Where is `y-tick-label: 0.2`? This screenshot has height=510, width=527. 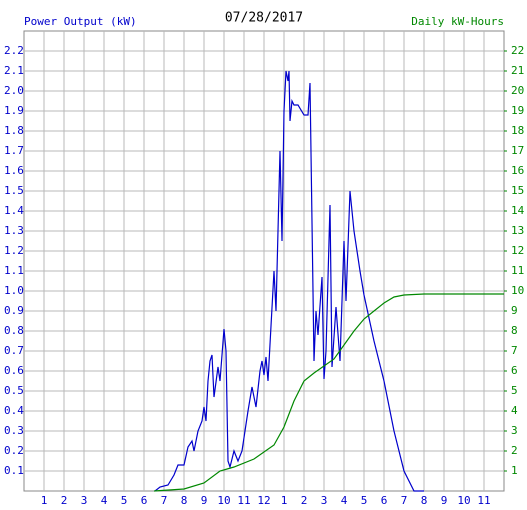
y-tick-label: 0.2 is located at coordinates (14, 450).